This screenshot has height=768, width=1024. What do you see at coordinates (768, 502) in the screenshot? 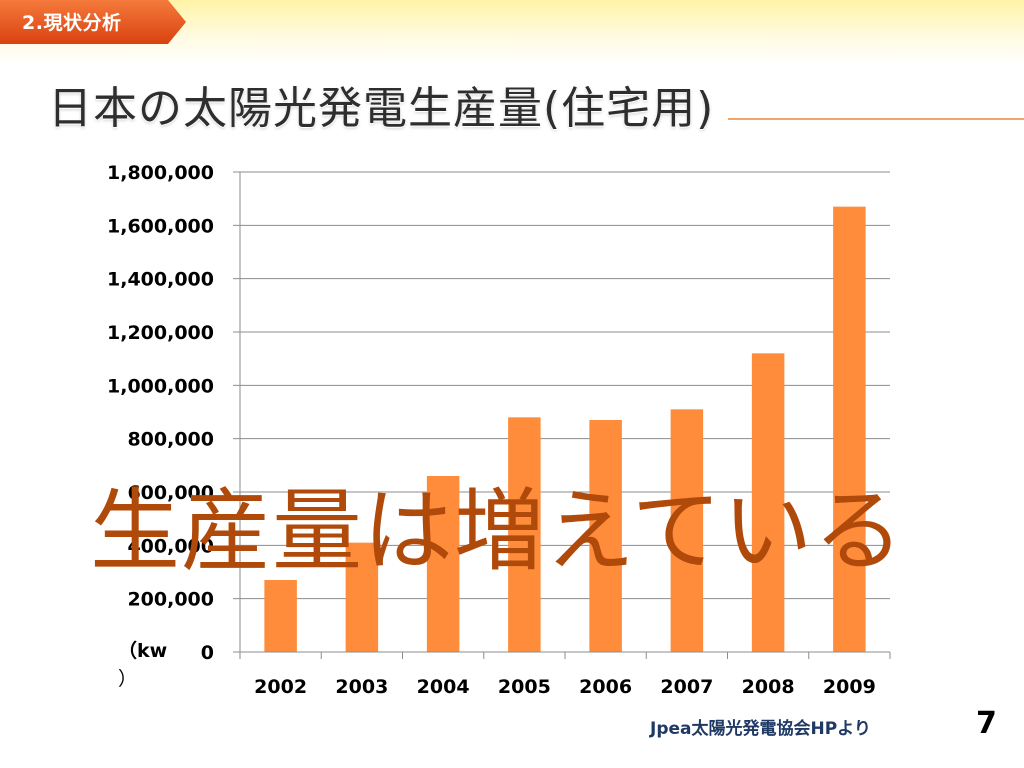
I see `bar-2008` at bounding box center [768, 502].